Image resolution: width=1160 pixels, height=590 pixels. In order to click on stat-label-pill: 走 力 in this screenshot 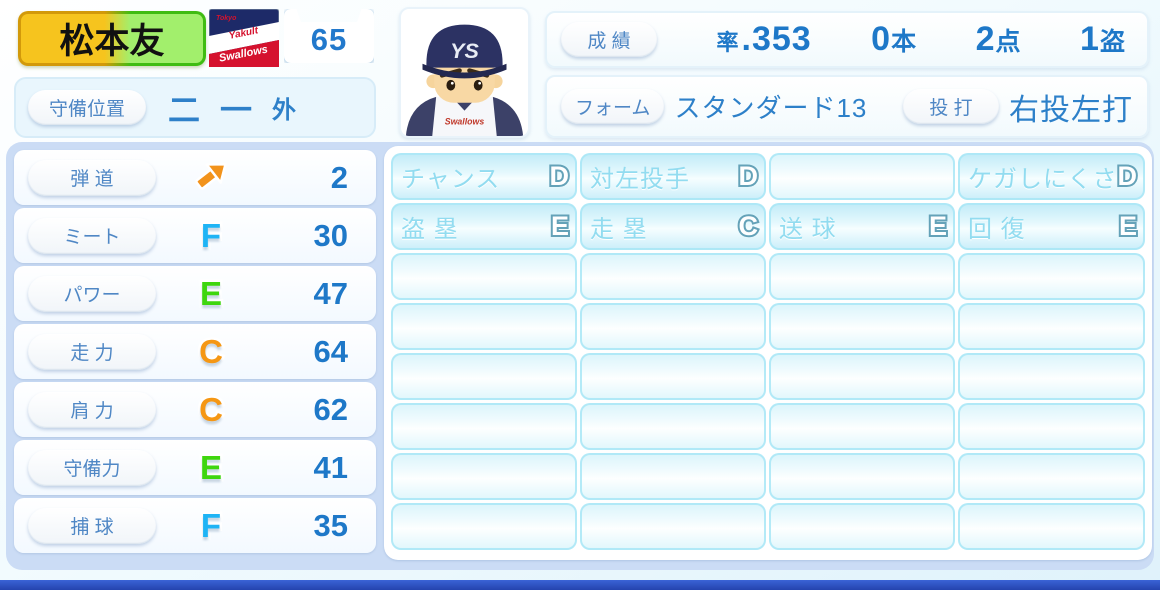, I will do `click(92, 351)`.